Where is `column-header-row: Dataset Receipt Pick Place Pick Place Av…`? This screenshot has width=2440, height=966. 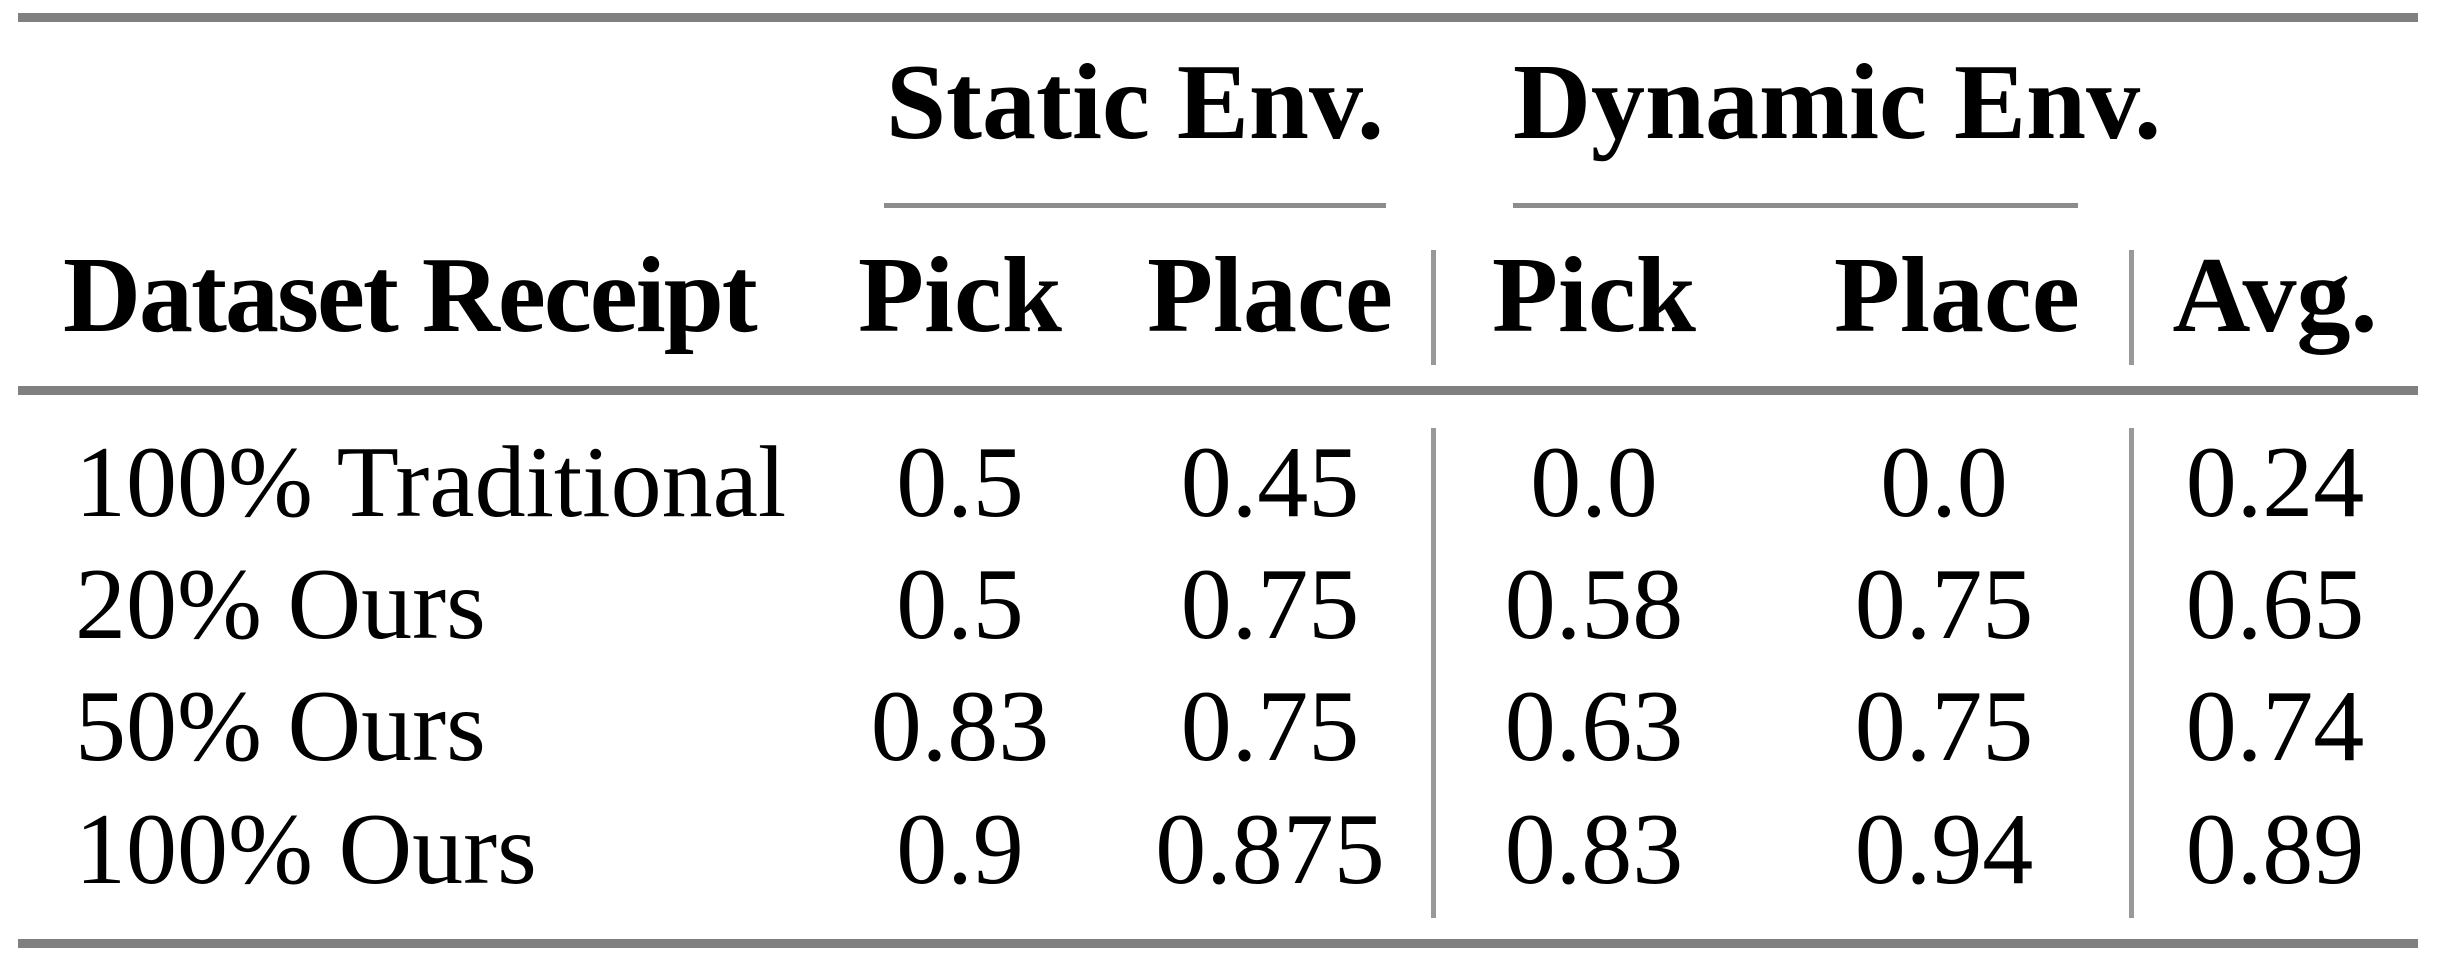 column-header-row: Dataset Receipt Pick Place Pick Place Av… is located at coordinates (1220, 295).